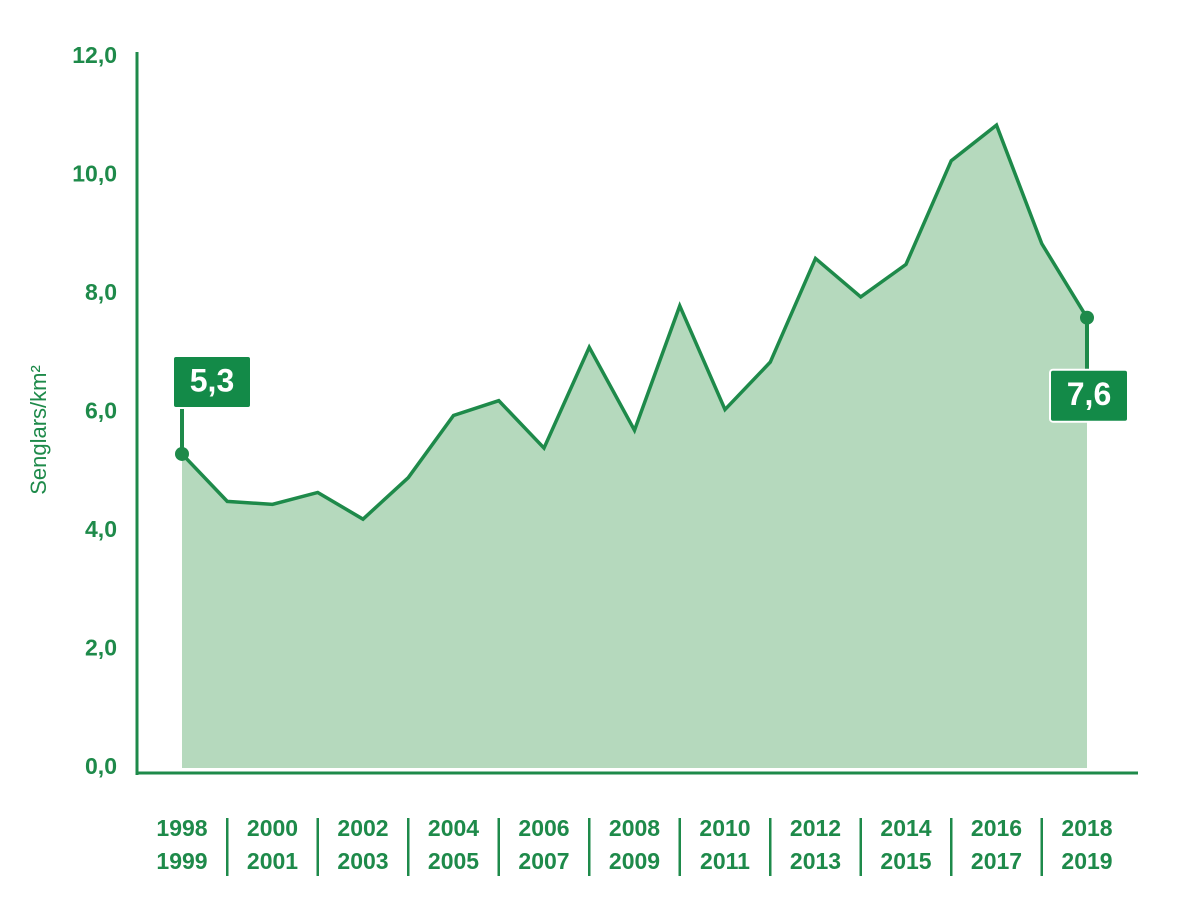  What do you see at coordinates (101, 766) in the screenshot?
I see `y-tick-label: 0,0` at bounding box center [101, 766].